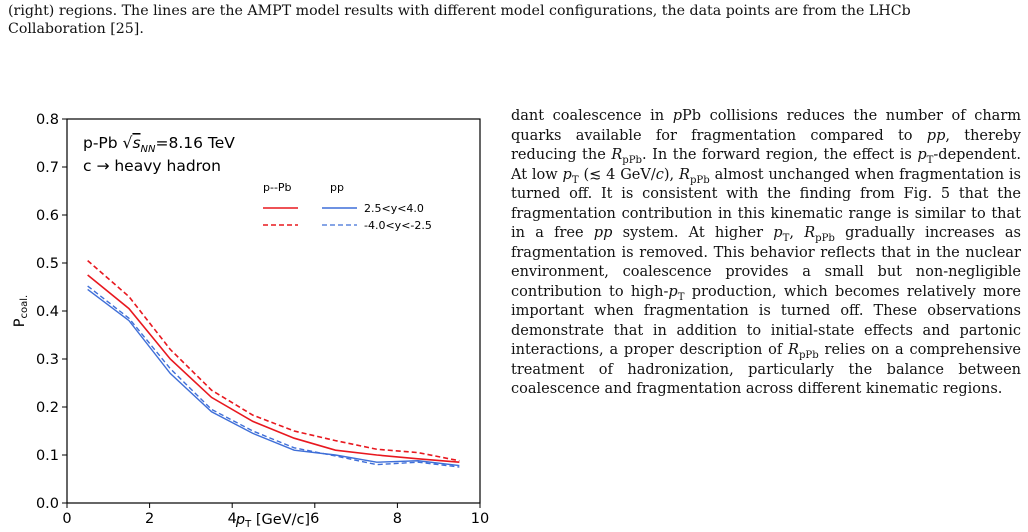 The height and width of the screenshot is (532, 1028). Describe the element at coordinates (47, 408) in the screenshot. I see `y-tick-label-2: 0.2` at that location.